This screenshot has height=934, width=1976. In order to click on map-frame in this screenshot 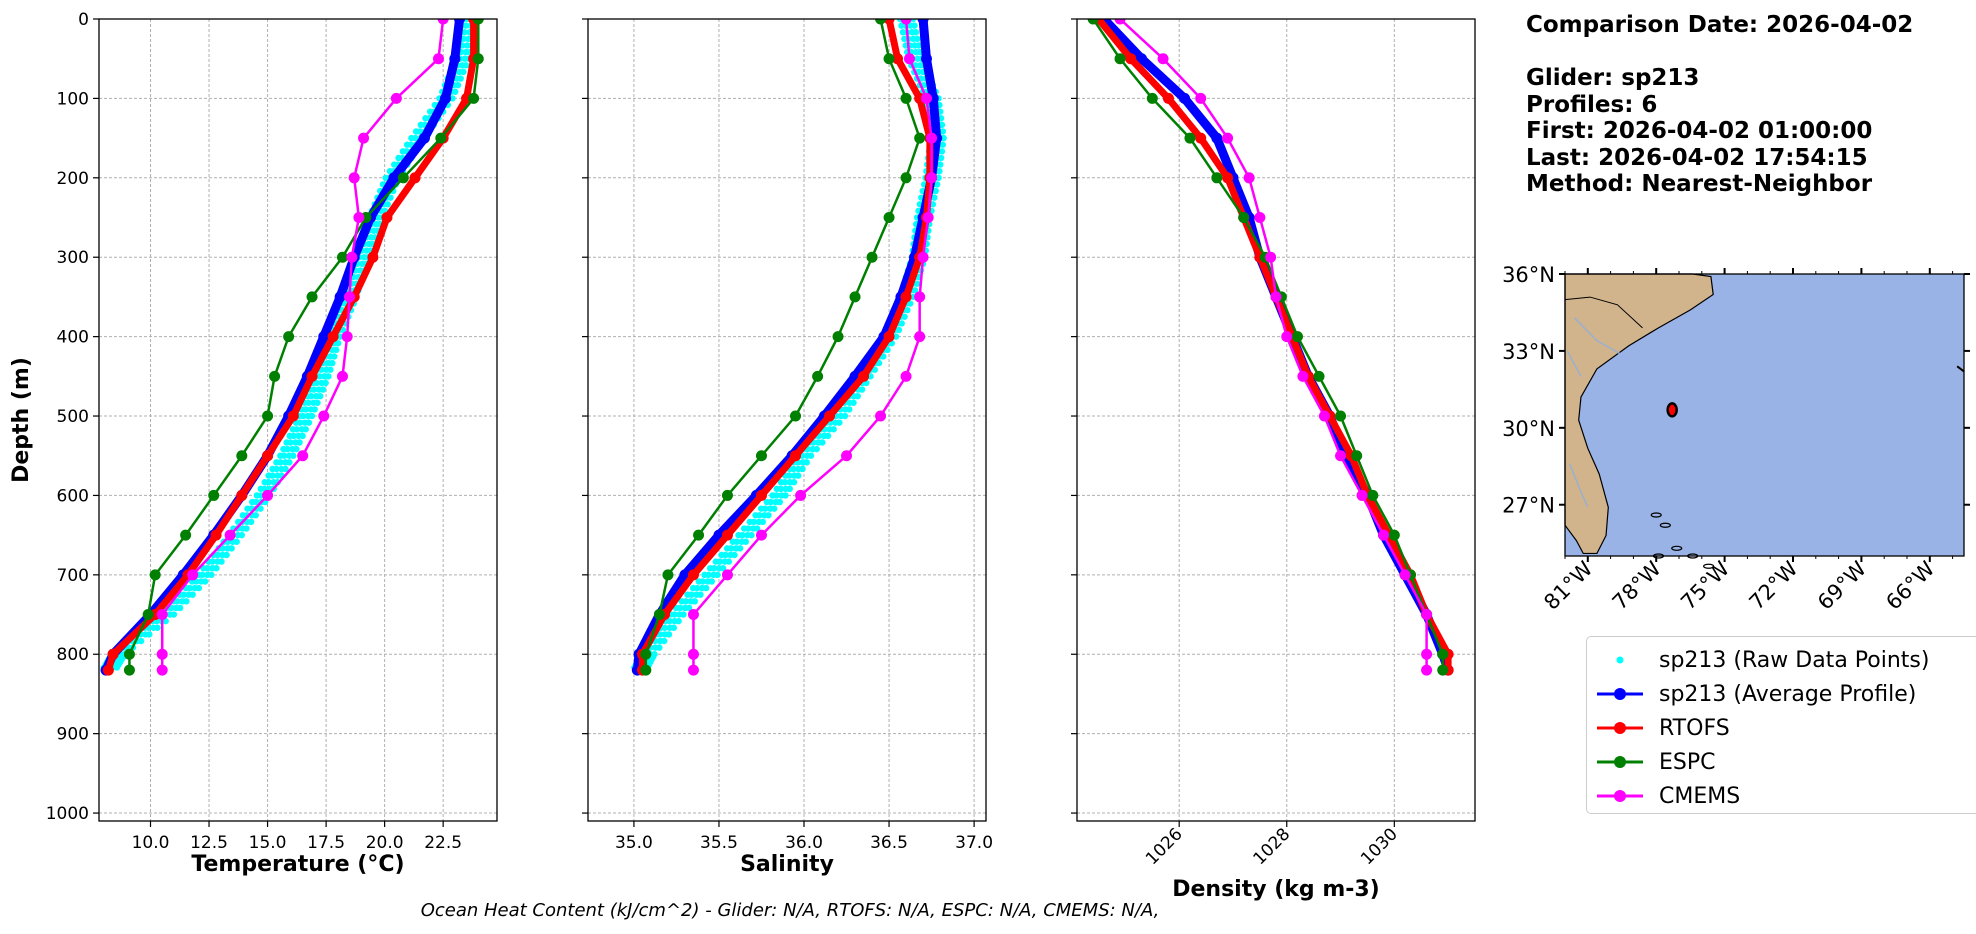, I will do `click(1764, 415)`.